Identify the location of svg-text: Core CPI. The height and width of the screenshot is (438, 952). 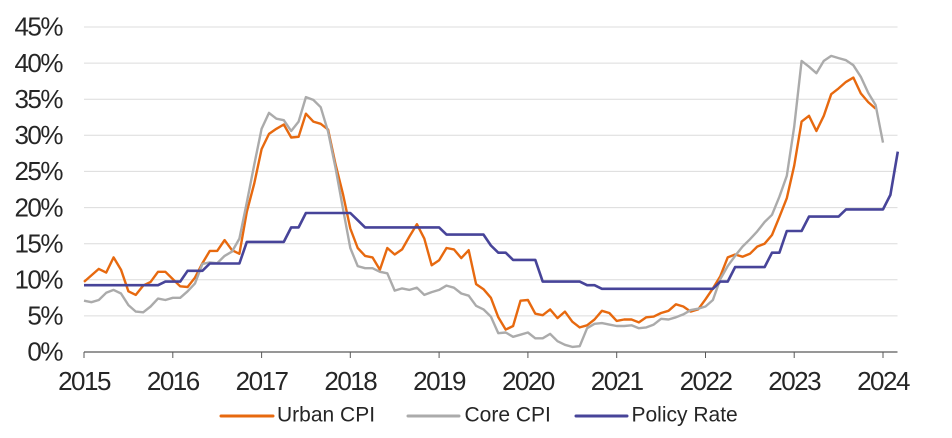
(508, 415).